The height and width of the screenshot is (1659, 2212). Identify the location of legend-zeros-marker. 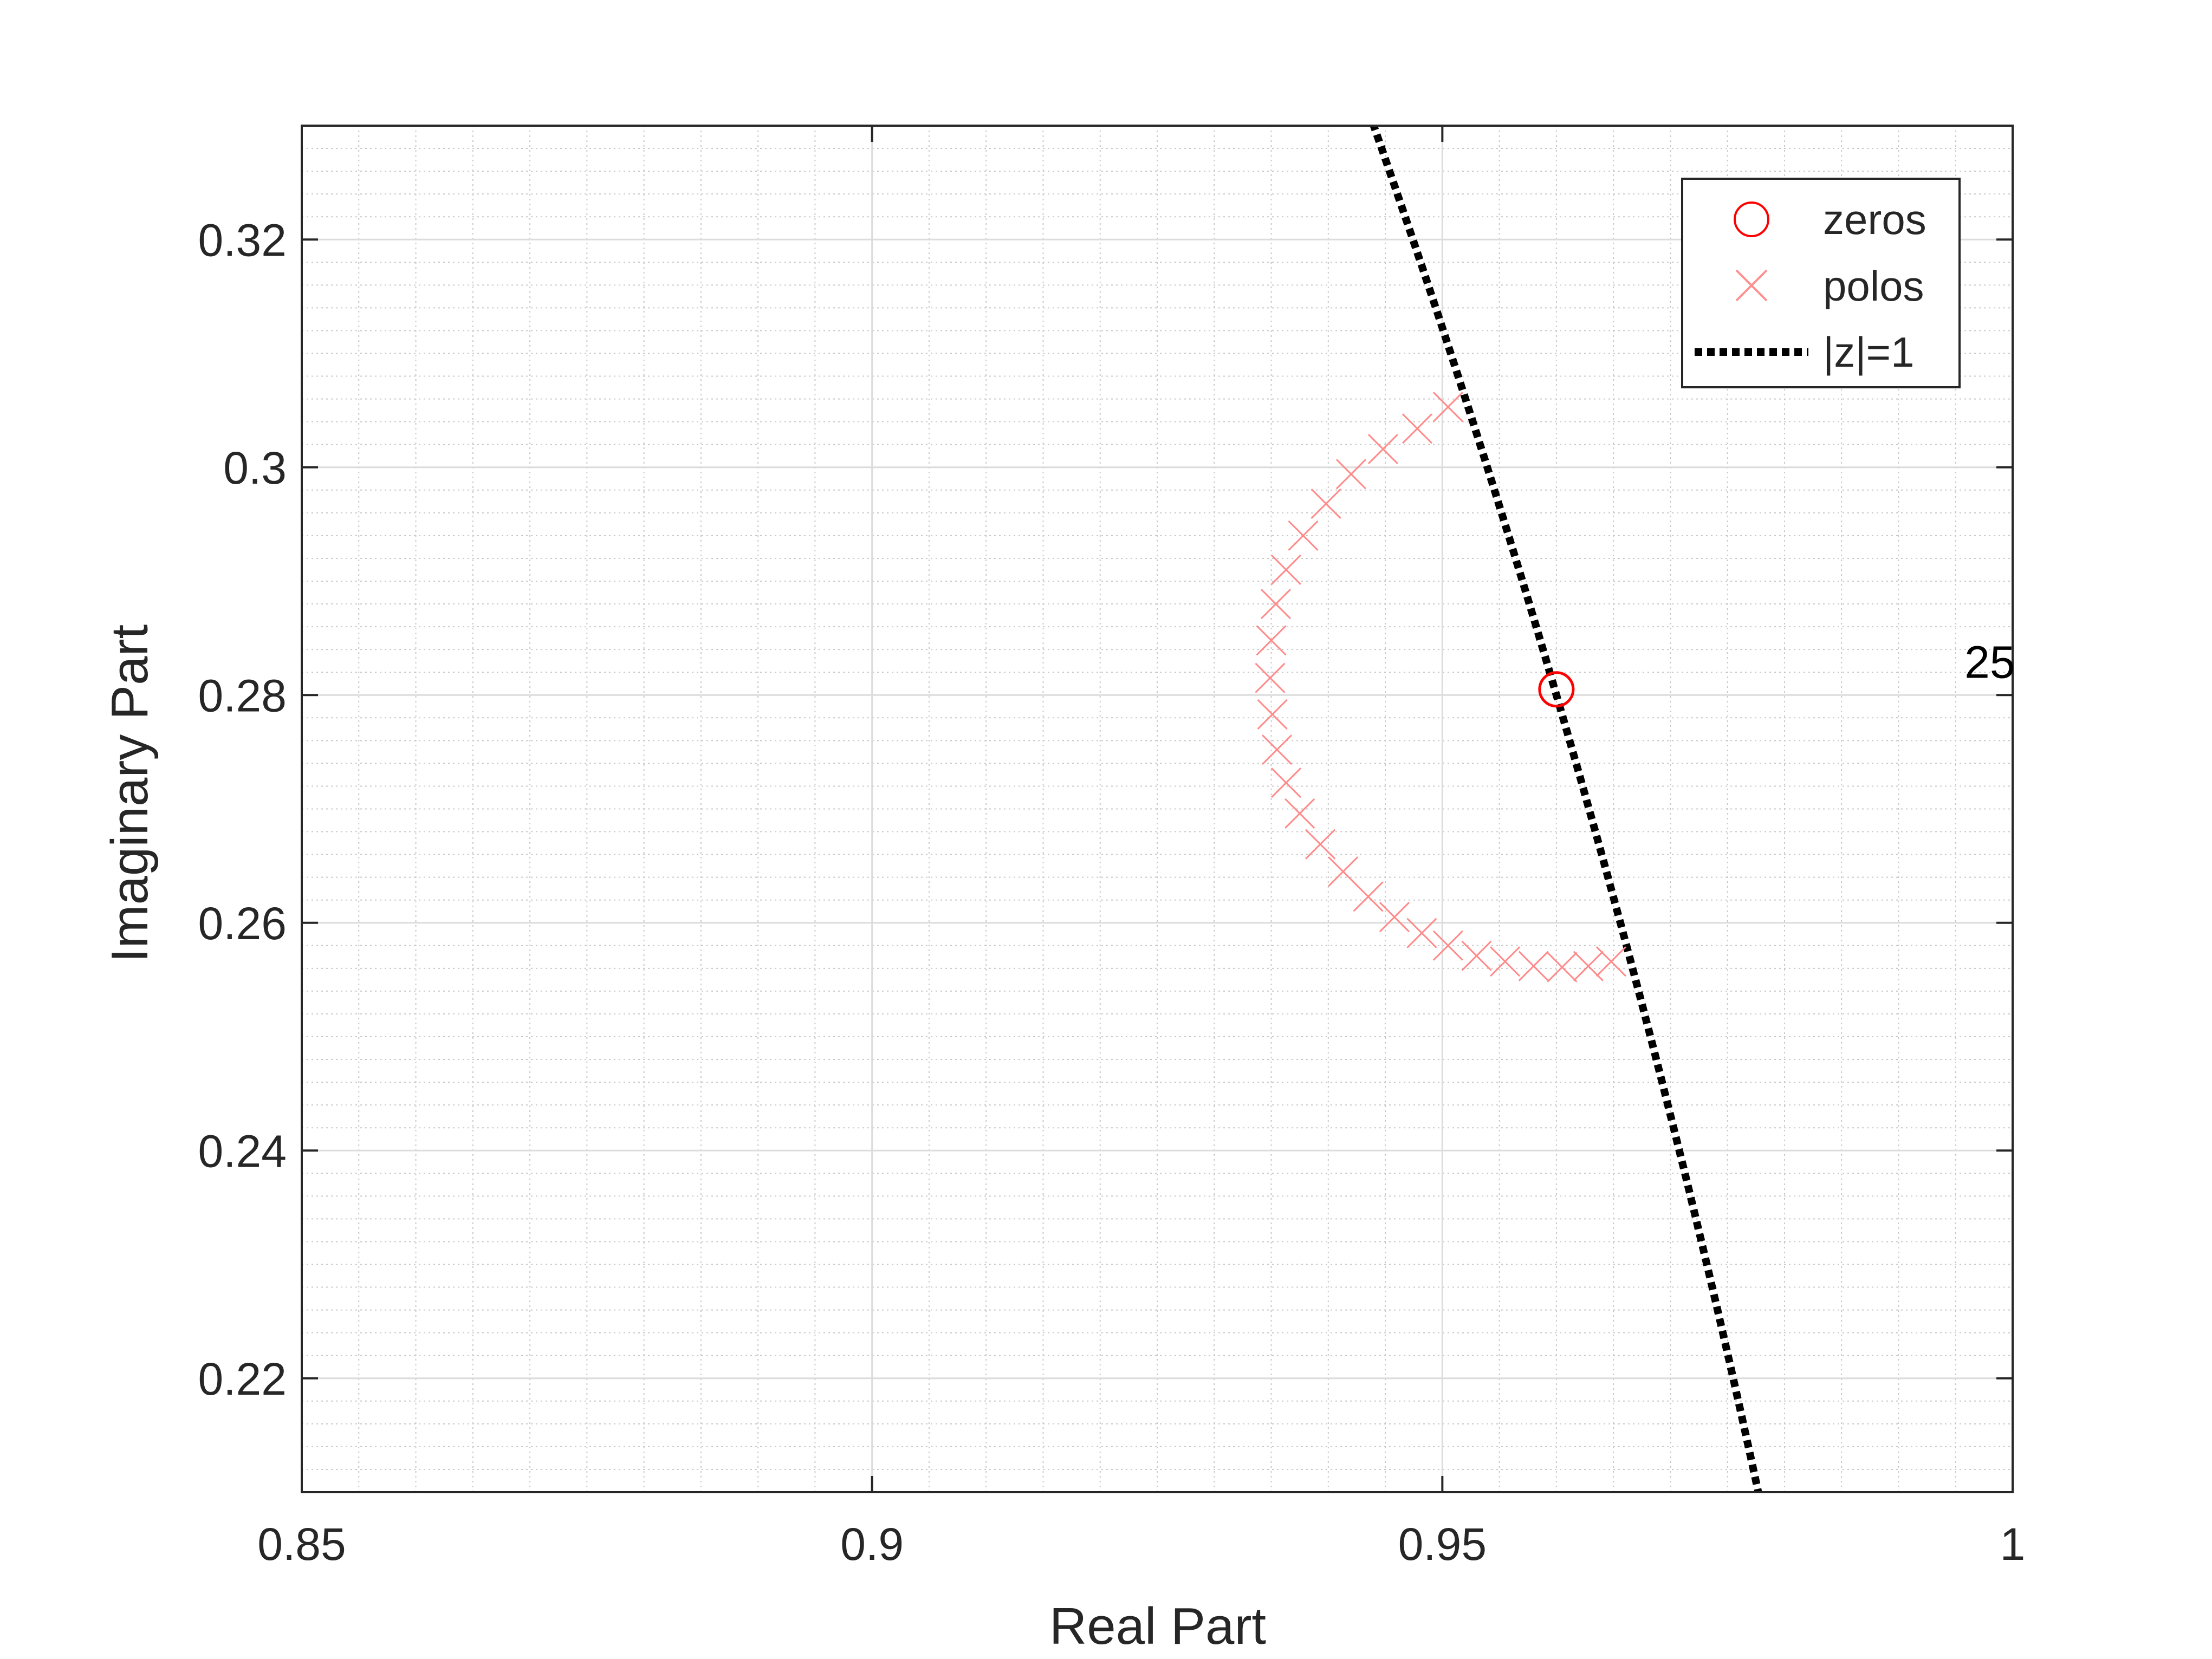
(1751, 219).